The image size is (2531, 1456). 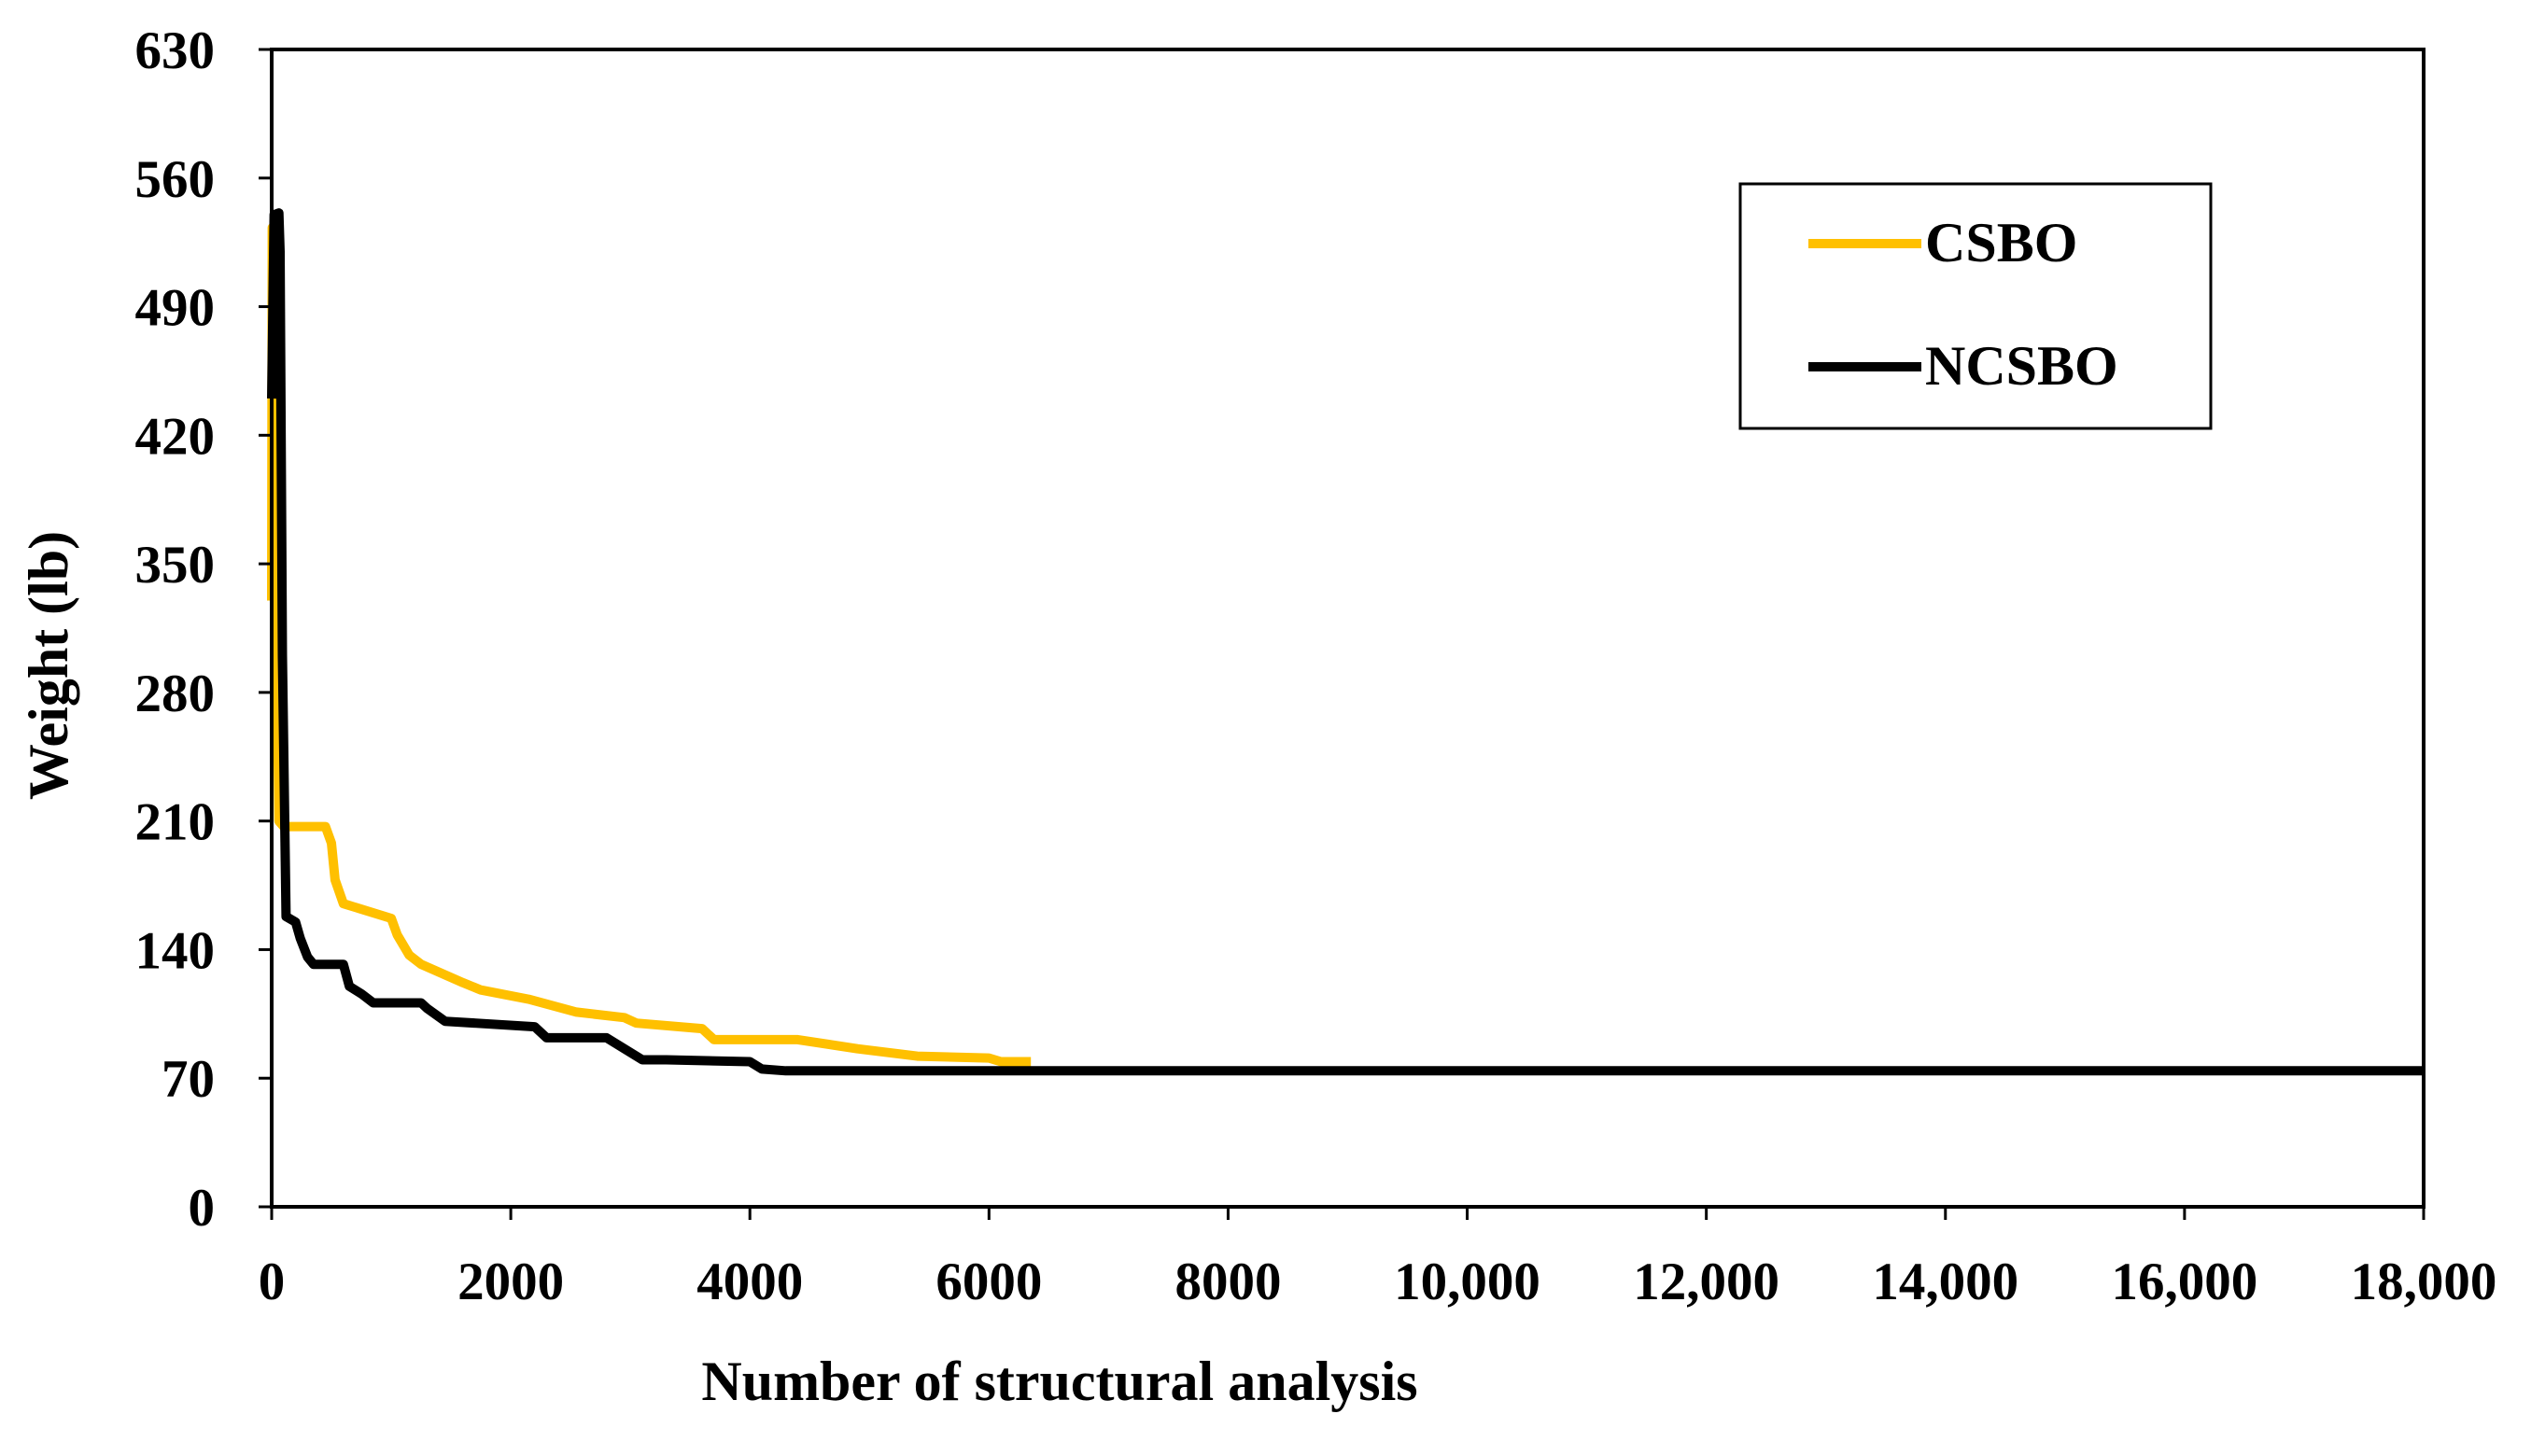 I want to click on legend-box, so click(x=1975, y=306).